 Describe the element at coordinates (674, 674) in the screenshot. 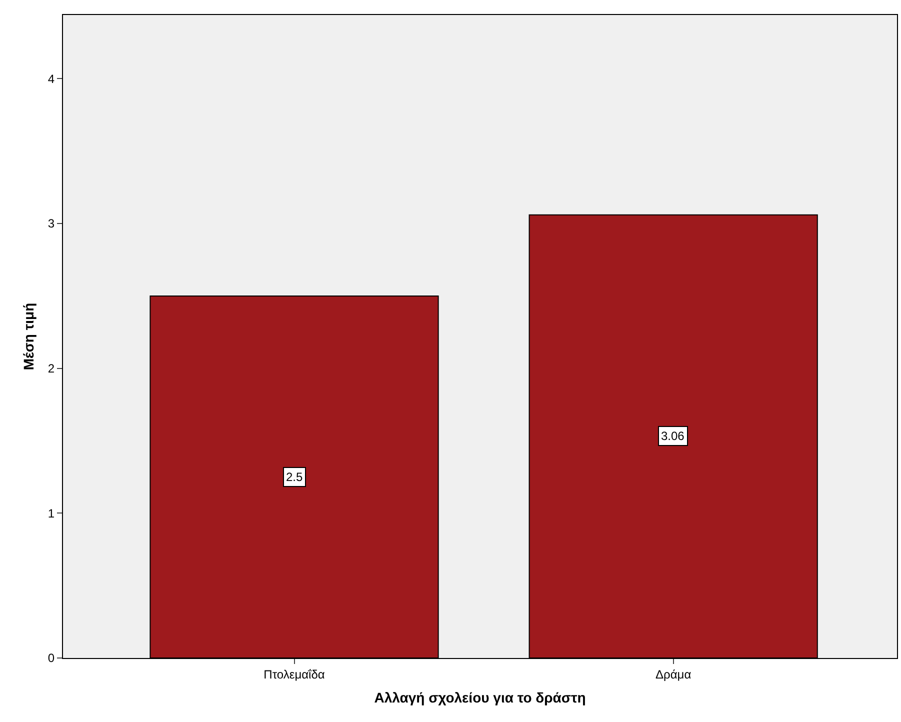

I see `x-tick-label: Δράμα` at that location.